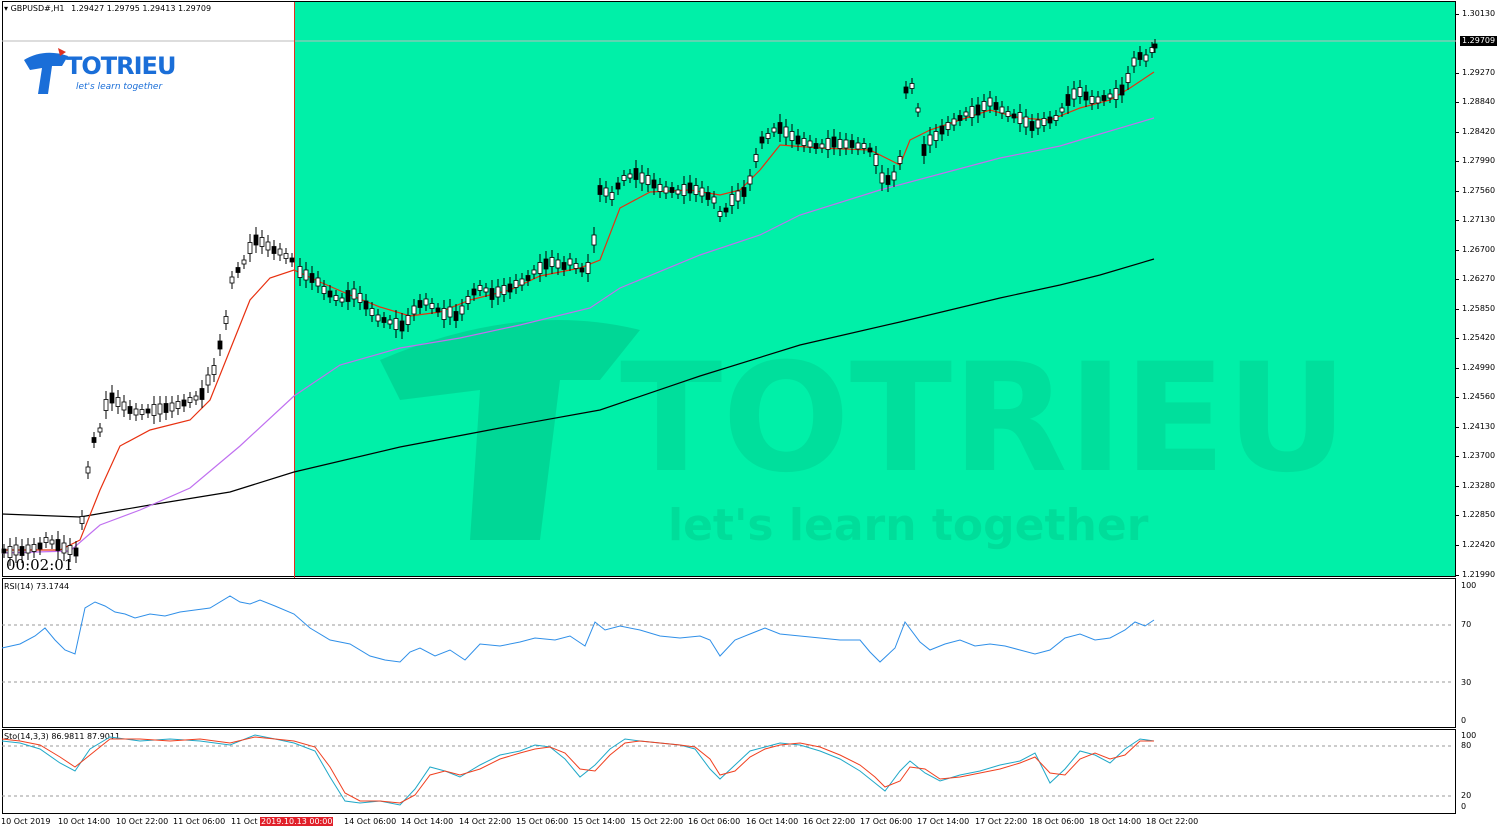 The height and width of the screenshot is (834, 1500). I want to click on price-tick-label: 1.24990, so click(1479, 367).